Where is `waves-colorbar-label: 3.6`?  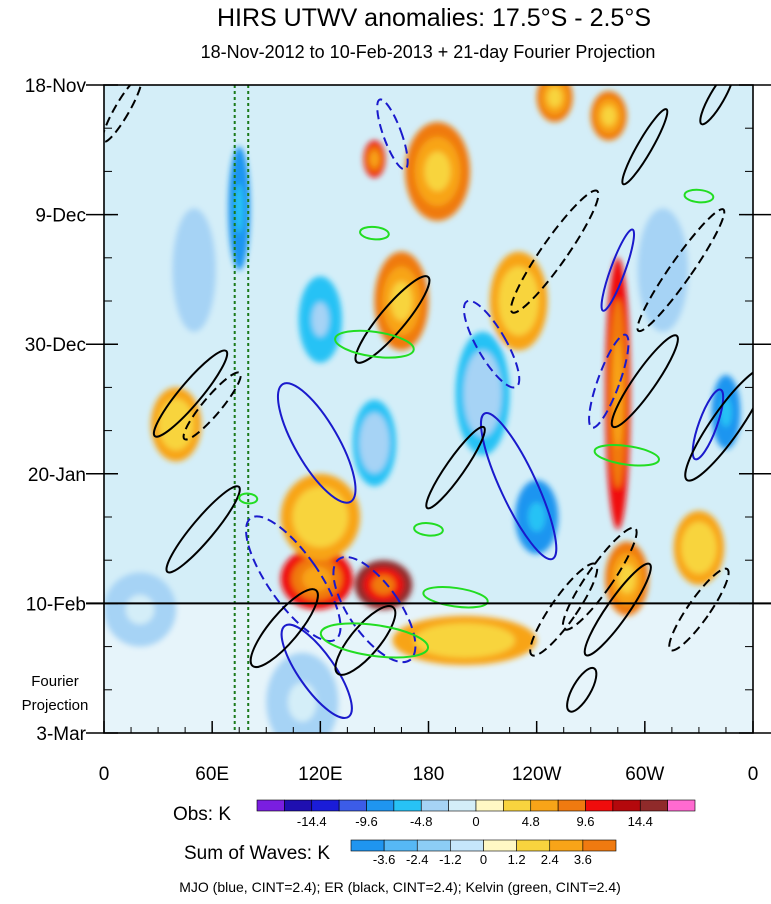 waves-colorbar-label: 3.6 is located at coordinates (583, 859).